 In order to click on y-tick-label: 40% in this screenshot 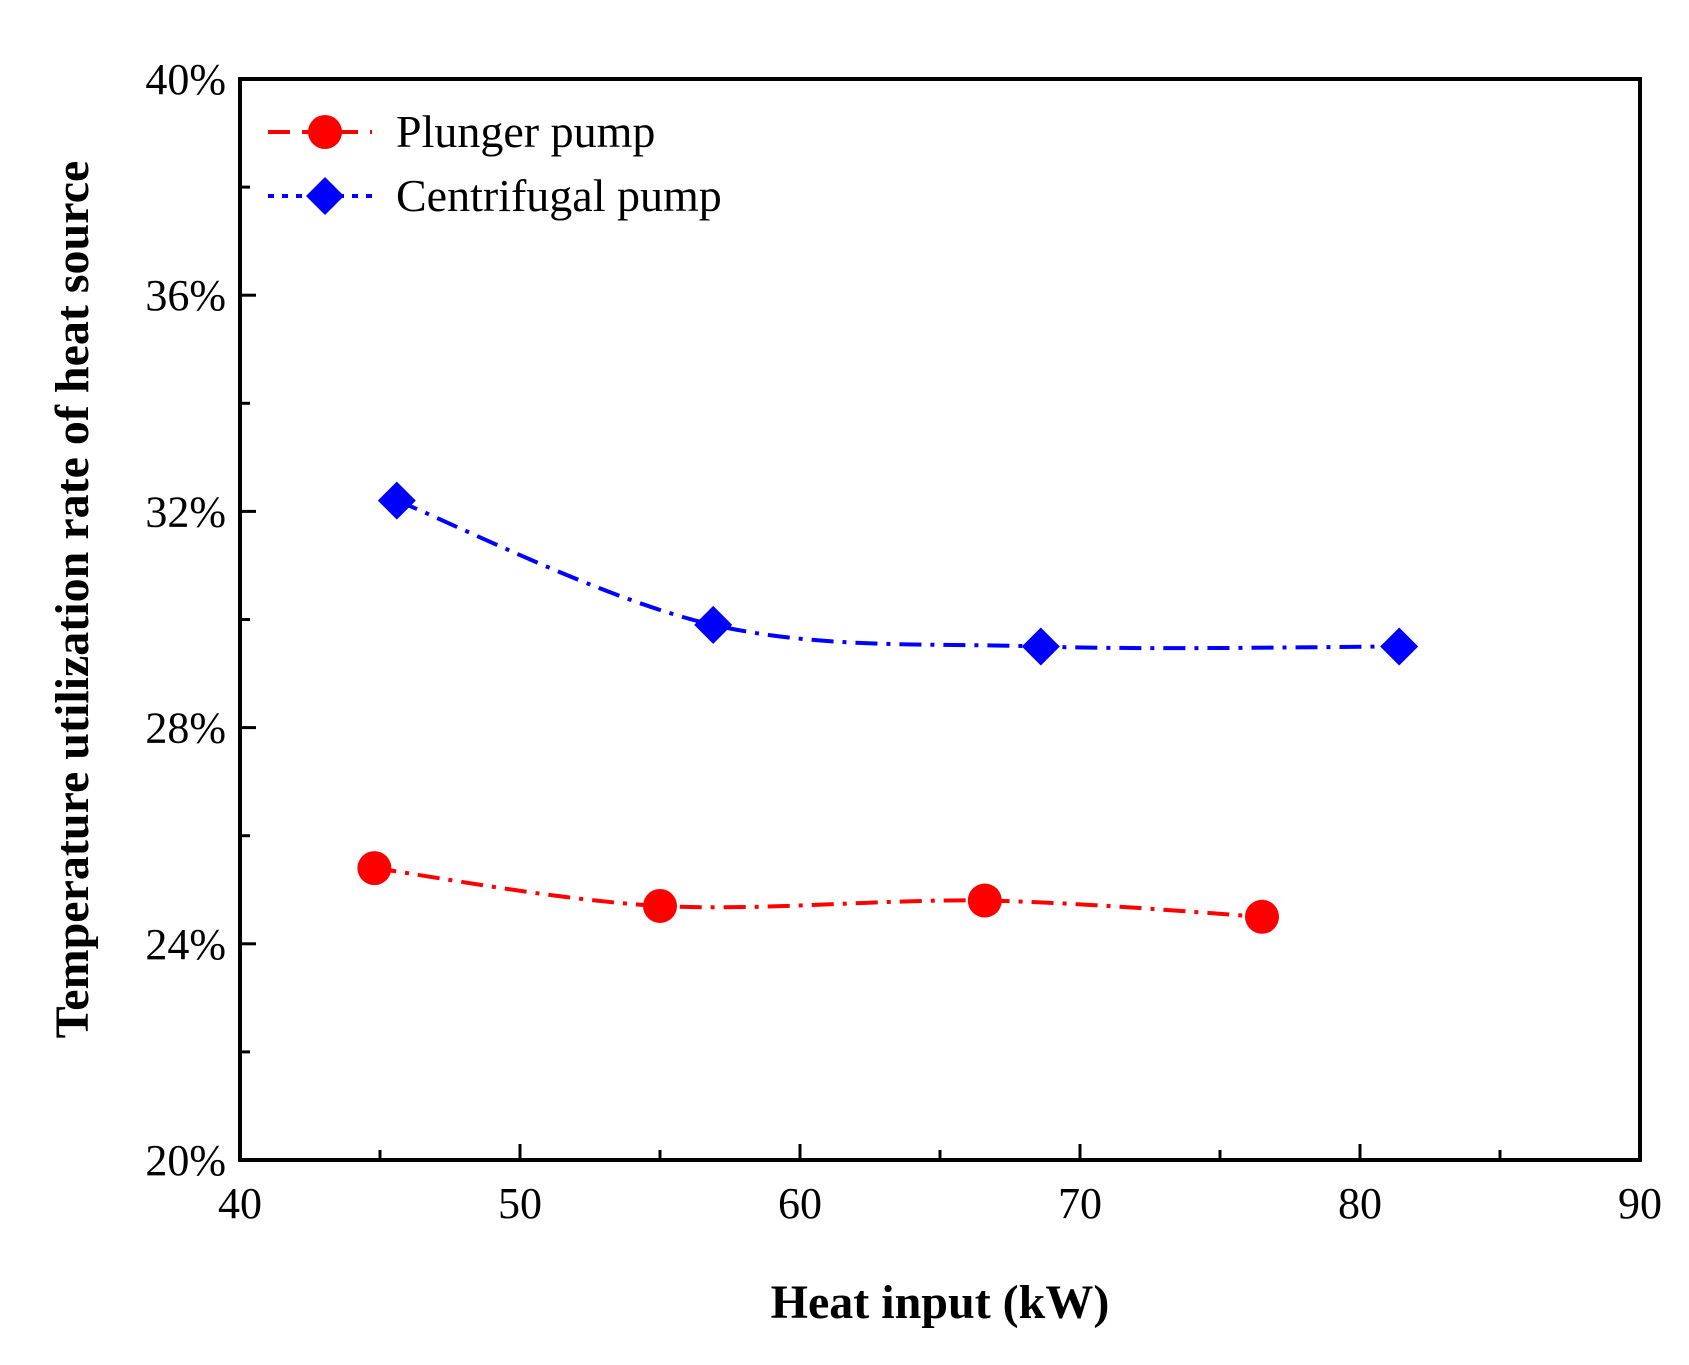, I will do `click(185, 79)`.